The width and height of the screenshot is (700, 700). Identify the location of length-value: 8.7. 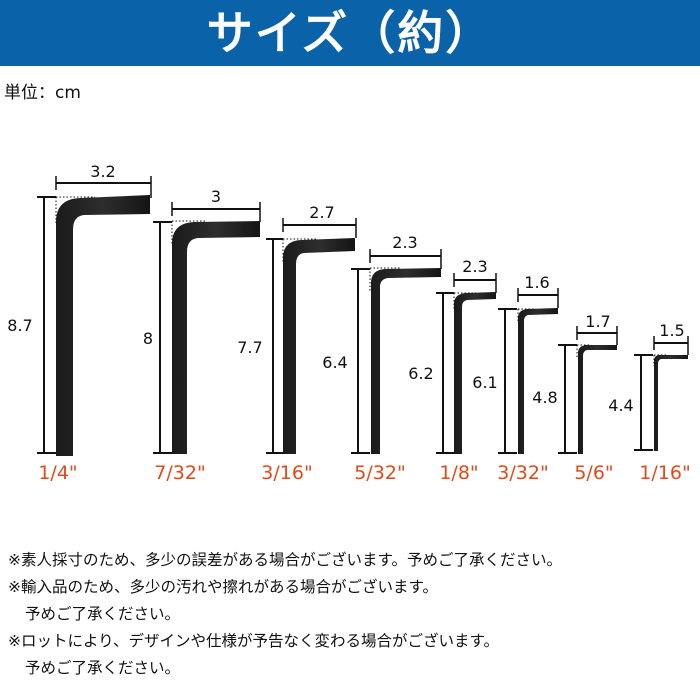
(19, 325).